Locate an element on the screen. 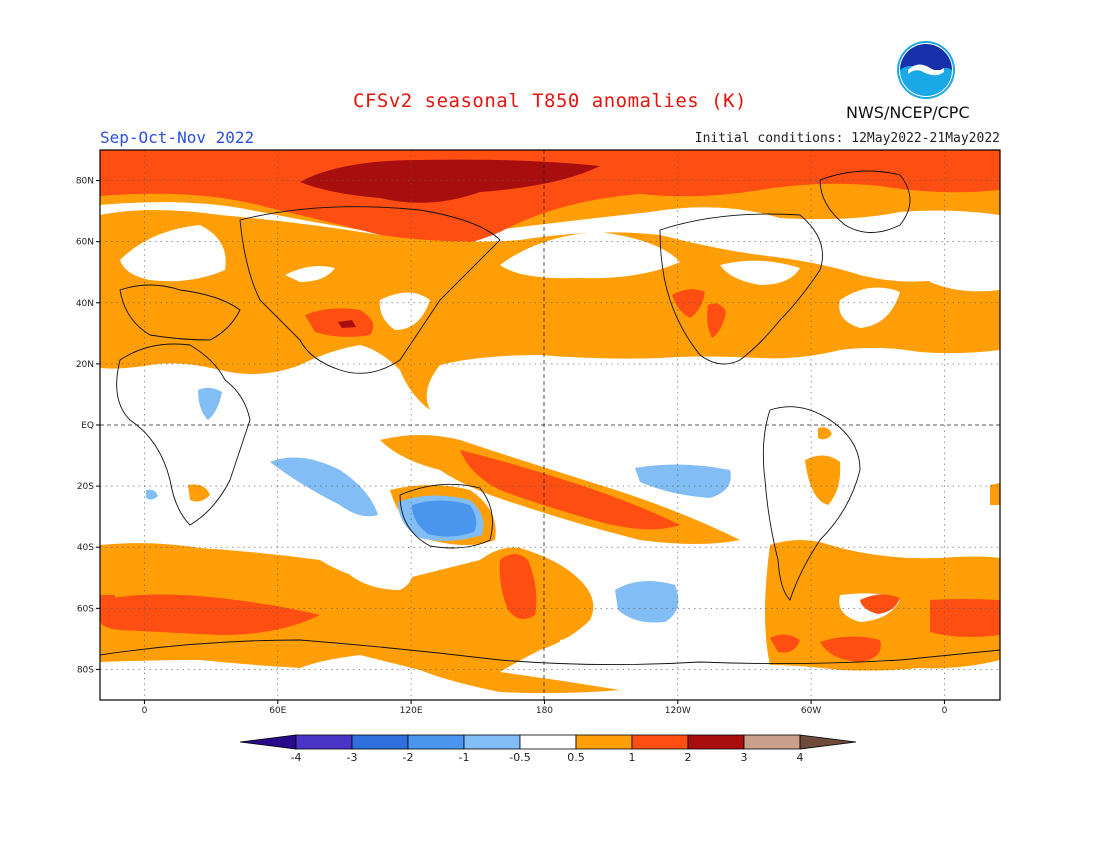 The image size is (1100, 850). amazon-warm-region is located at coordinates (825, 433).